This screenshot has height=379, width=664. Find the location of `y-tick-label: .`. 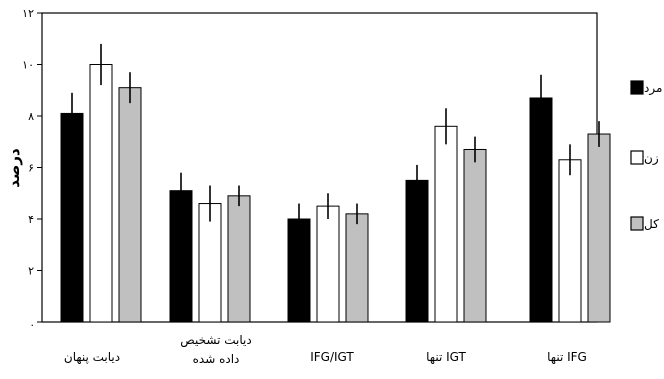

y-tick-label: . is located at coordinates (33, 322).